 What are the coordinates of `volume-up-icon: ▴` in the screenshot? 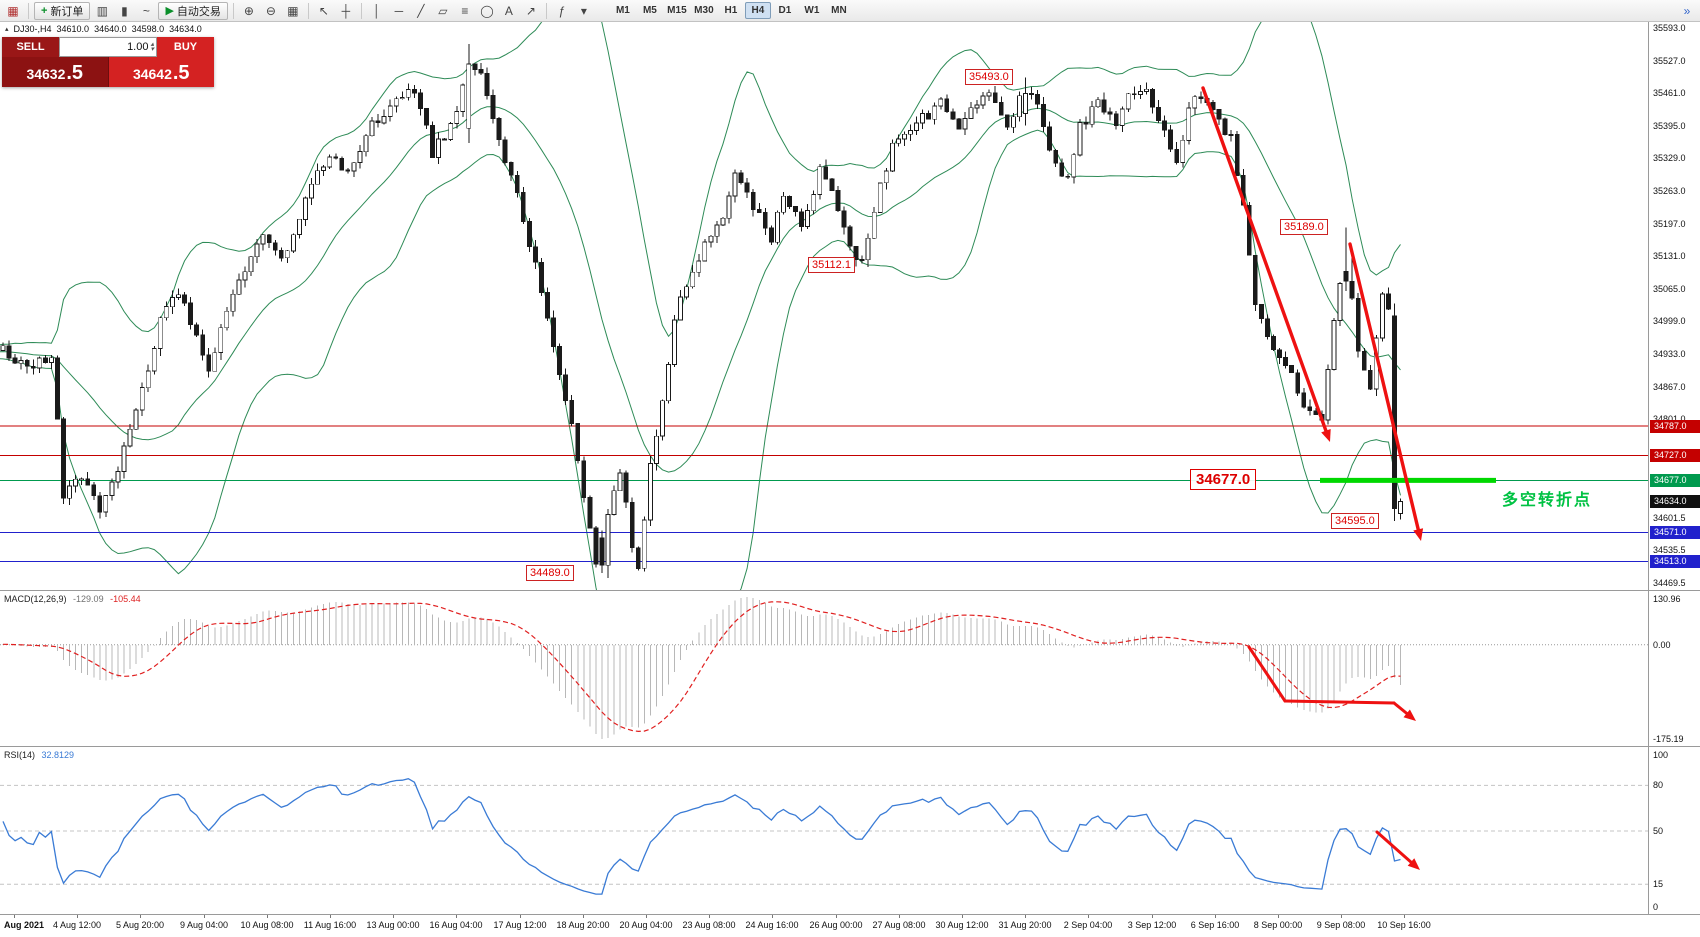 It's located at (152, 44).